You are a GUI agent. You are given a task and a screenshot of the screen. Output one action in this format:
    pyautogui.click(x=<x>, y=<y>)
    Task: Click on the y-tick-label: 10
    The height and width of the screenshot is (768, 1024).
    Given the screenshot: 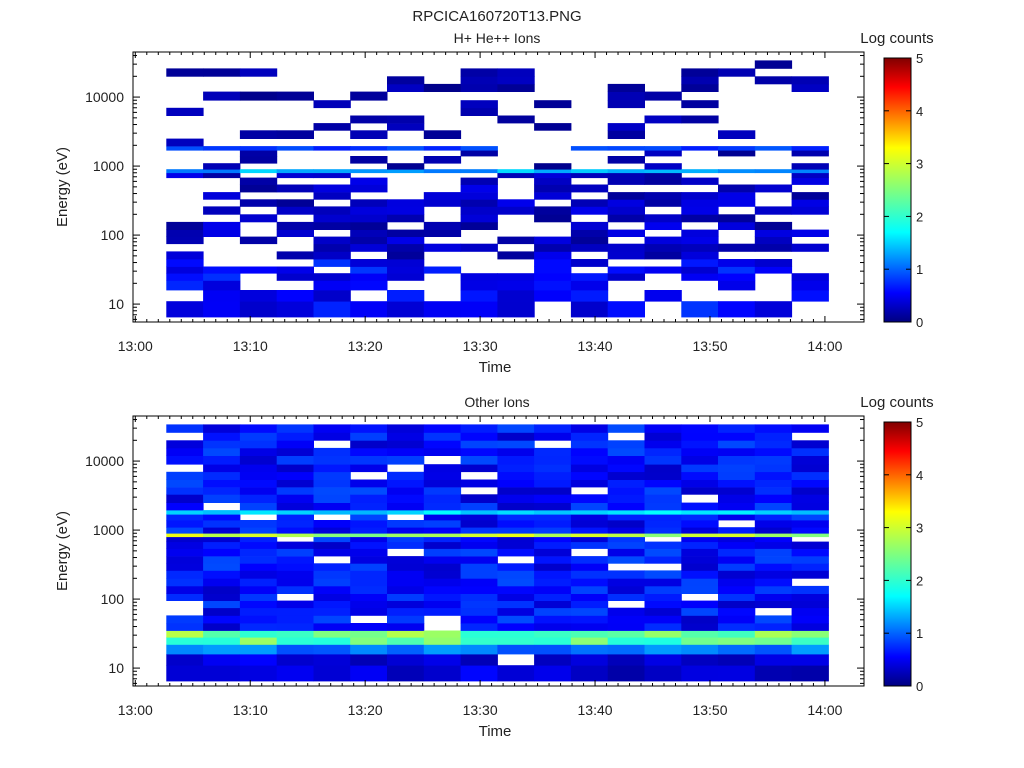 What is the action you would take?
    pyautogui.click(x=116, y=668)
    